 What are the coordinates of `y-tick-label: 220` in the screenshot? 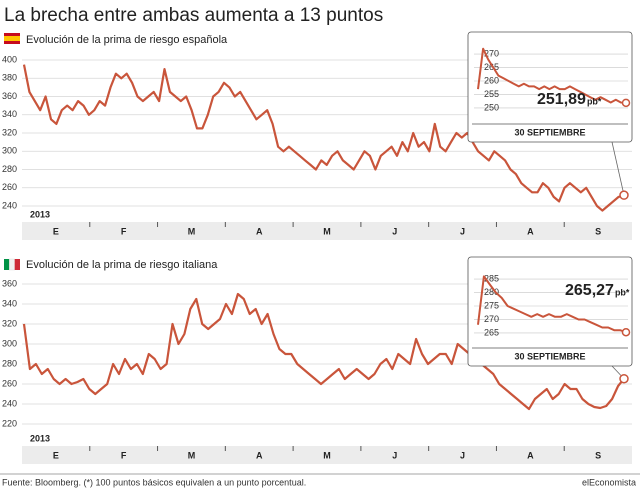 It's located at (9, 423).